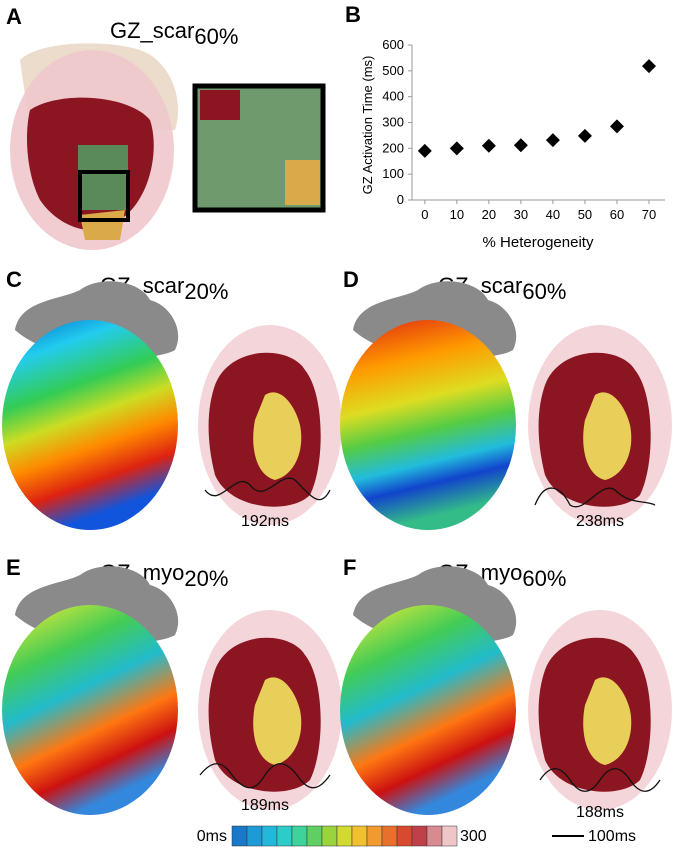 The width and height of the screenshot is (683, 855). What do you see at coordinates (649, 214) in the screenshot?
I see `x-tick-label: 70` at bounding box center [649, 214].